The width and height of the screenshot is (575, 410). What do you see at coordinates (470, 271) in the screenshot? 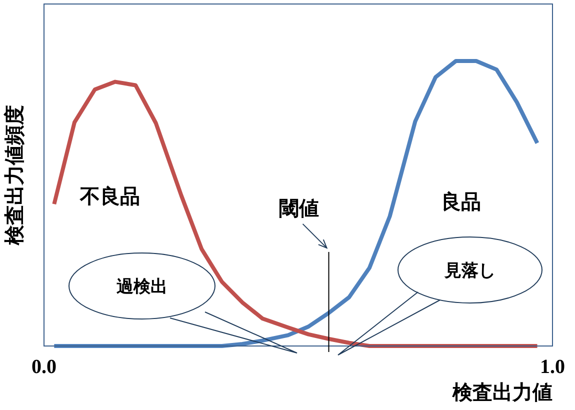
I see `annotation: 見落し` at bounding box center [470, 271].